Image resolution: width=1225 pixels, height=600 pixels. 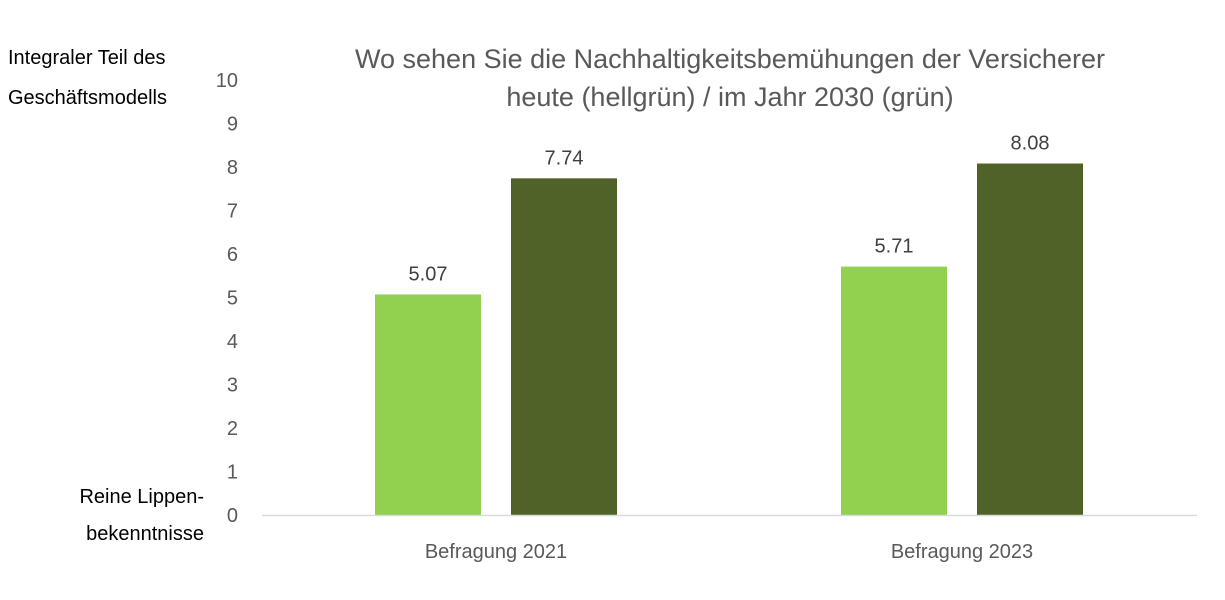 I want to click on y-bottom-label-line-1: Reine Lippen-, so click(x=141, y=497).